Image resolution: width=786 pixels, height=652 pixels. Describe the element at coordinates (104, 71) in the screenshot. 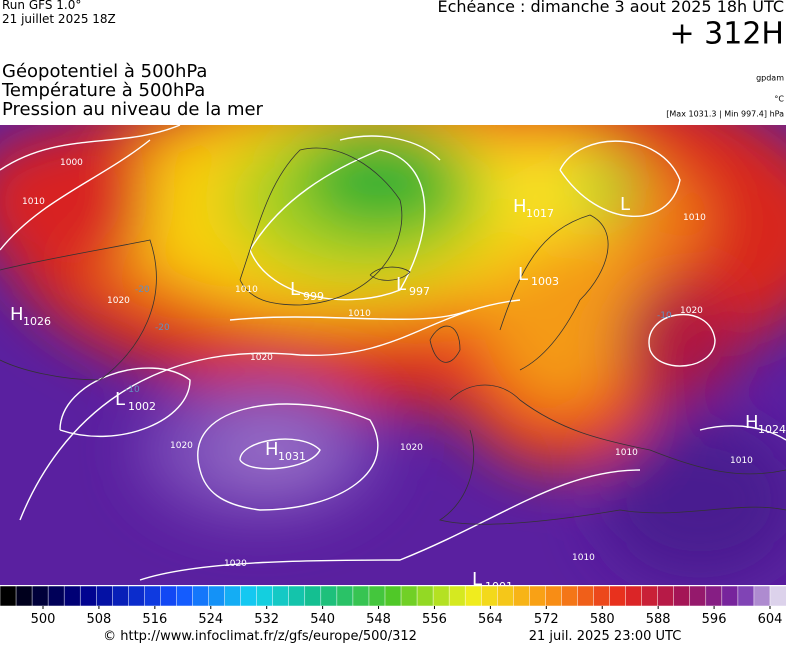

I see `legend-line: Géopotentiel à 500hPa` at that location.